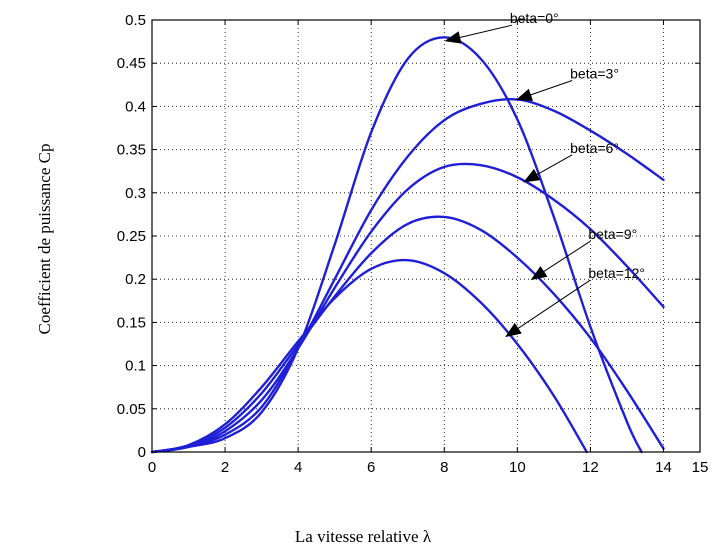  I want to click on annotation-label-4: beta=12°, so click(616, 273).